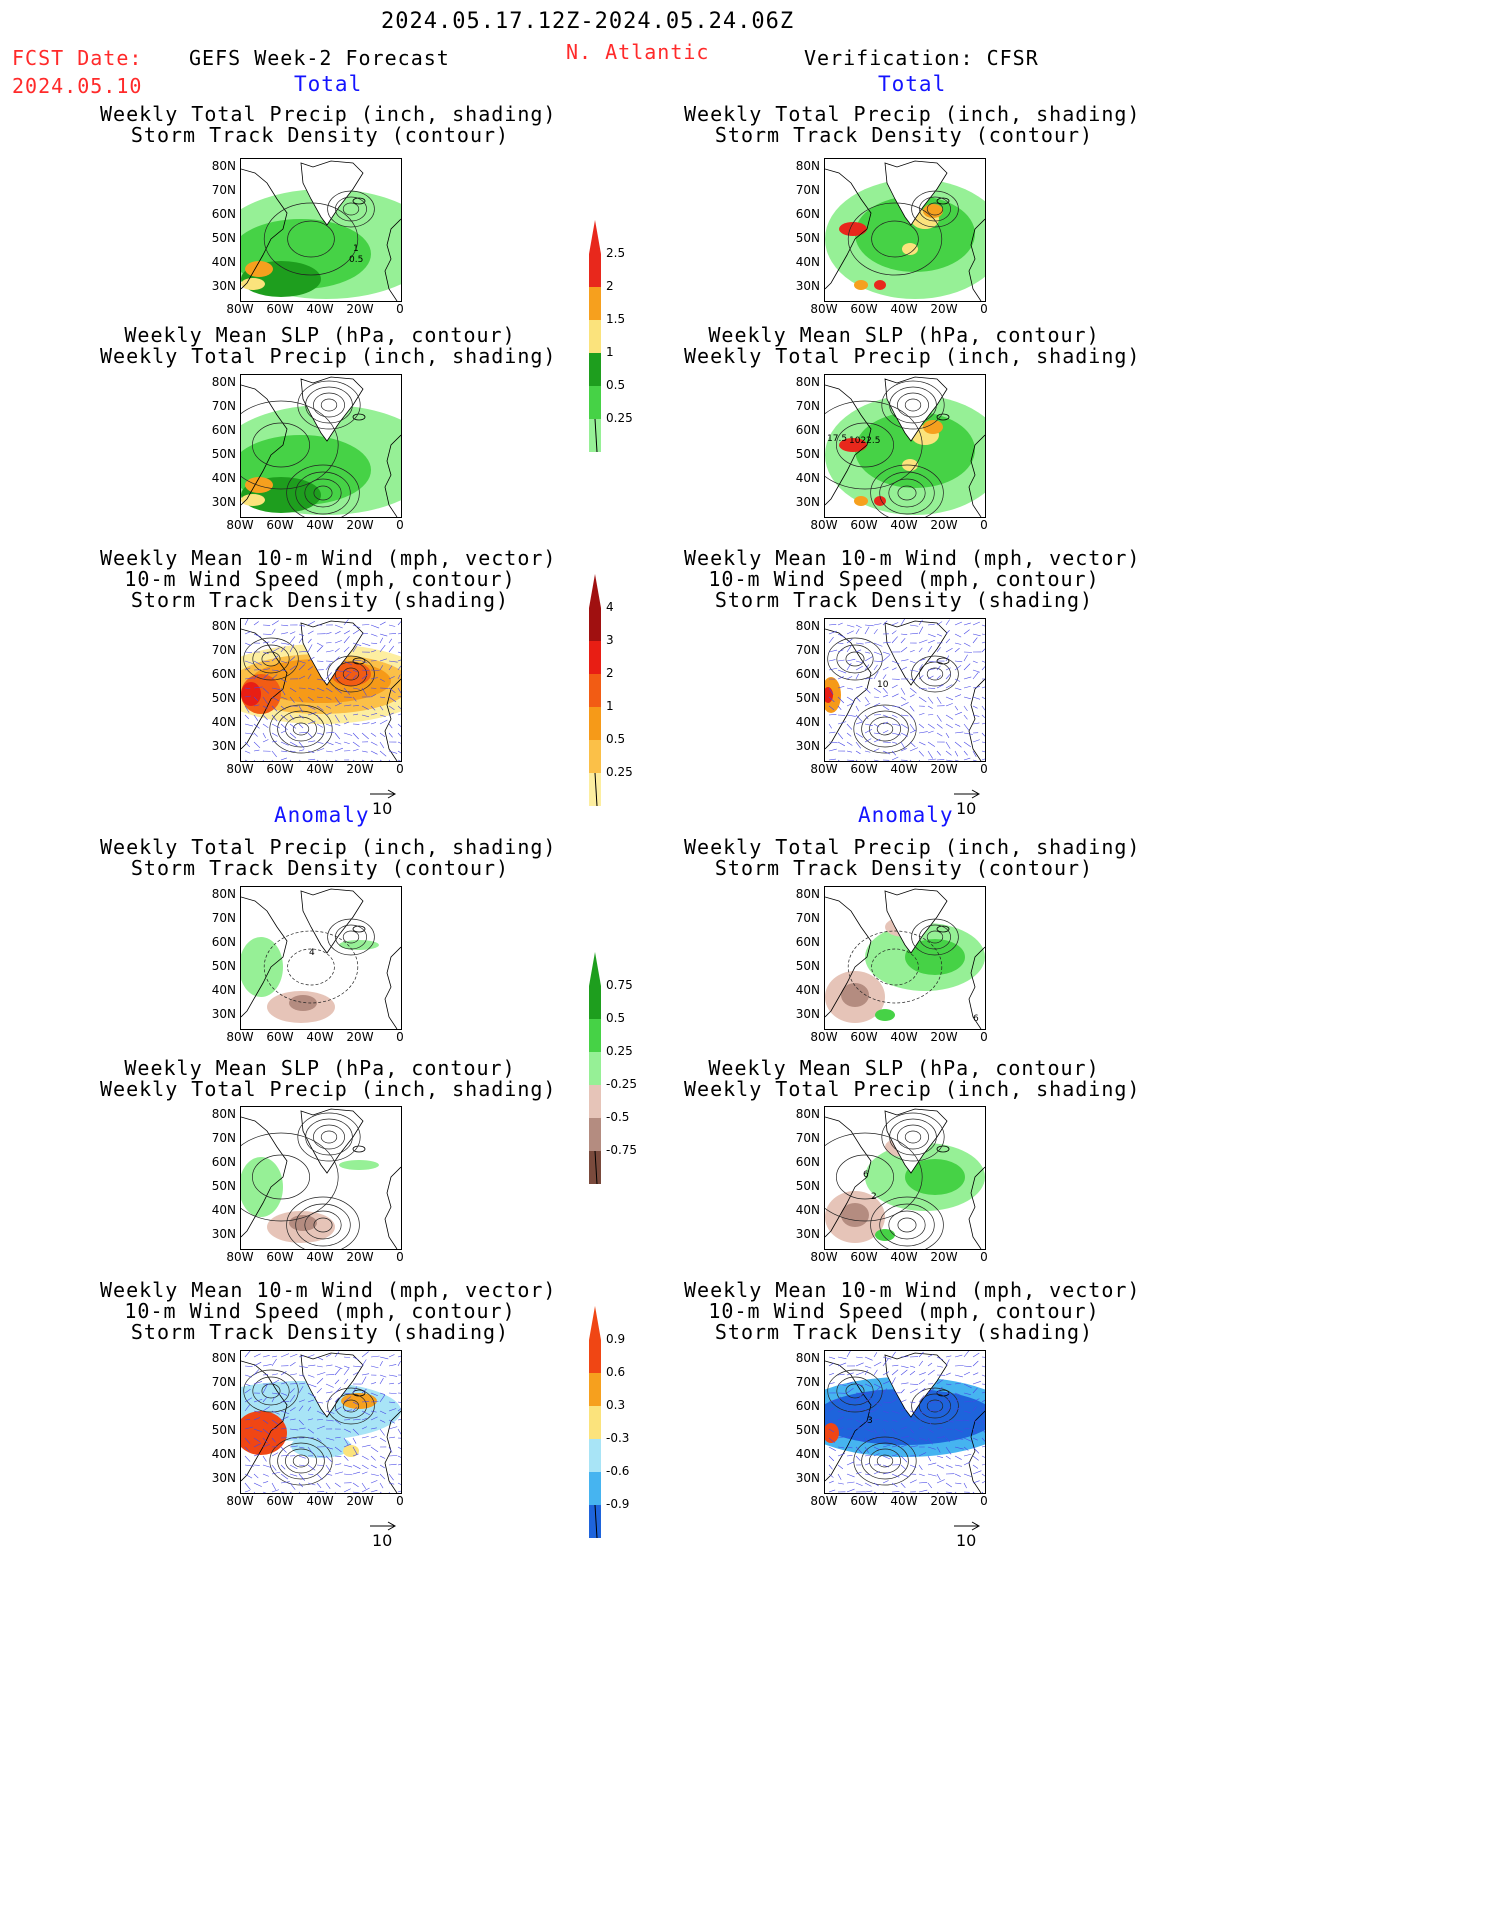  Describe the element at coordinates (610, 673) in the screenshot. I see `colorbar-label: 2` at that location.